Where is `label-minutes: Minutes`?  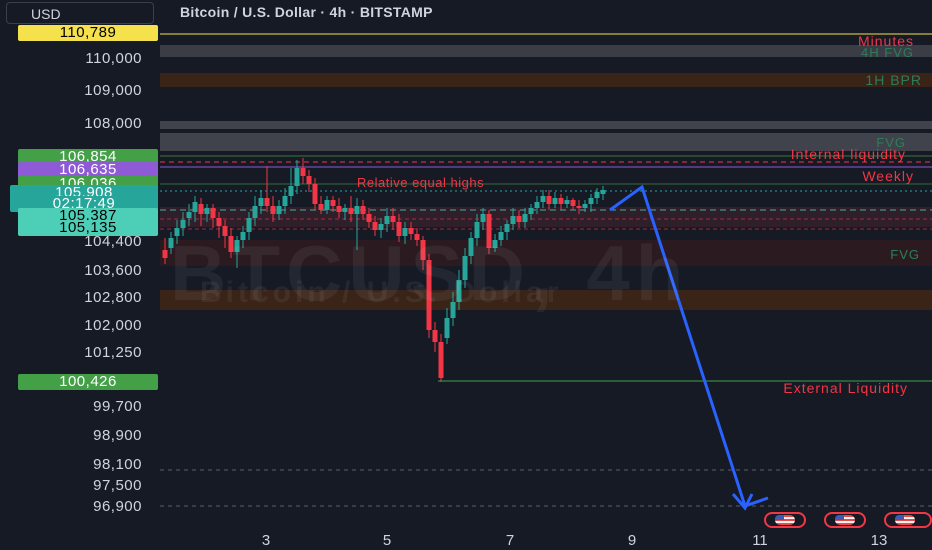
label-minutes: Minutes is located at coordinates (886, 41).